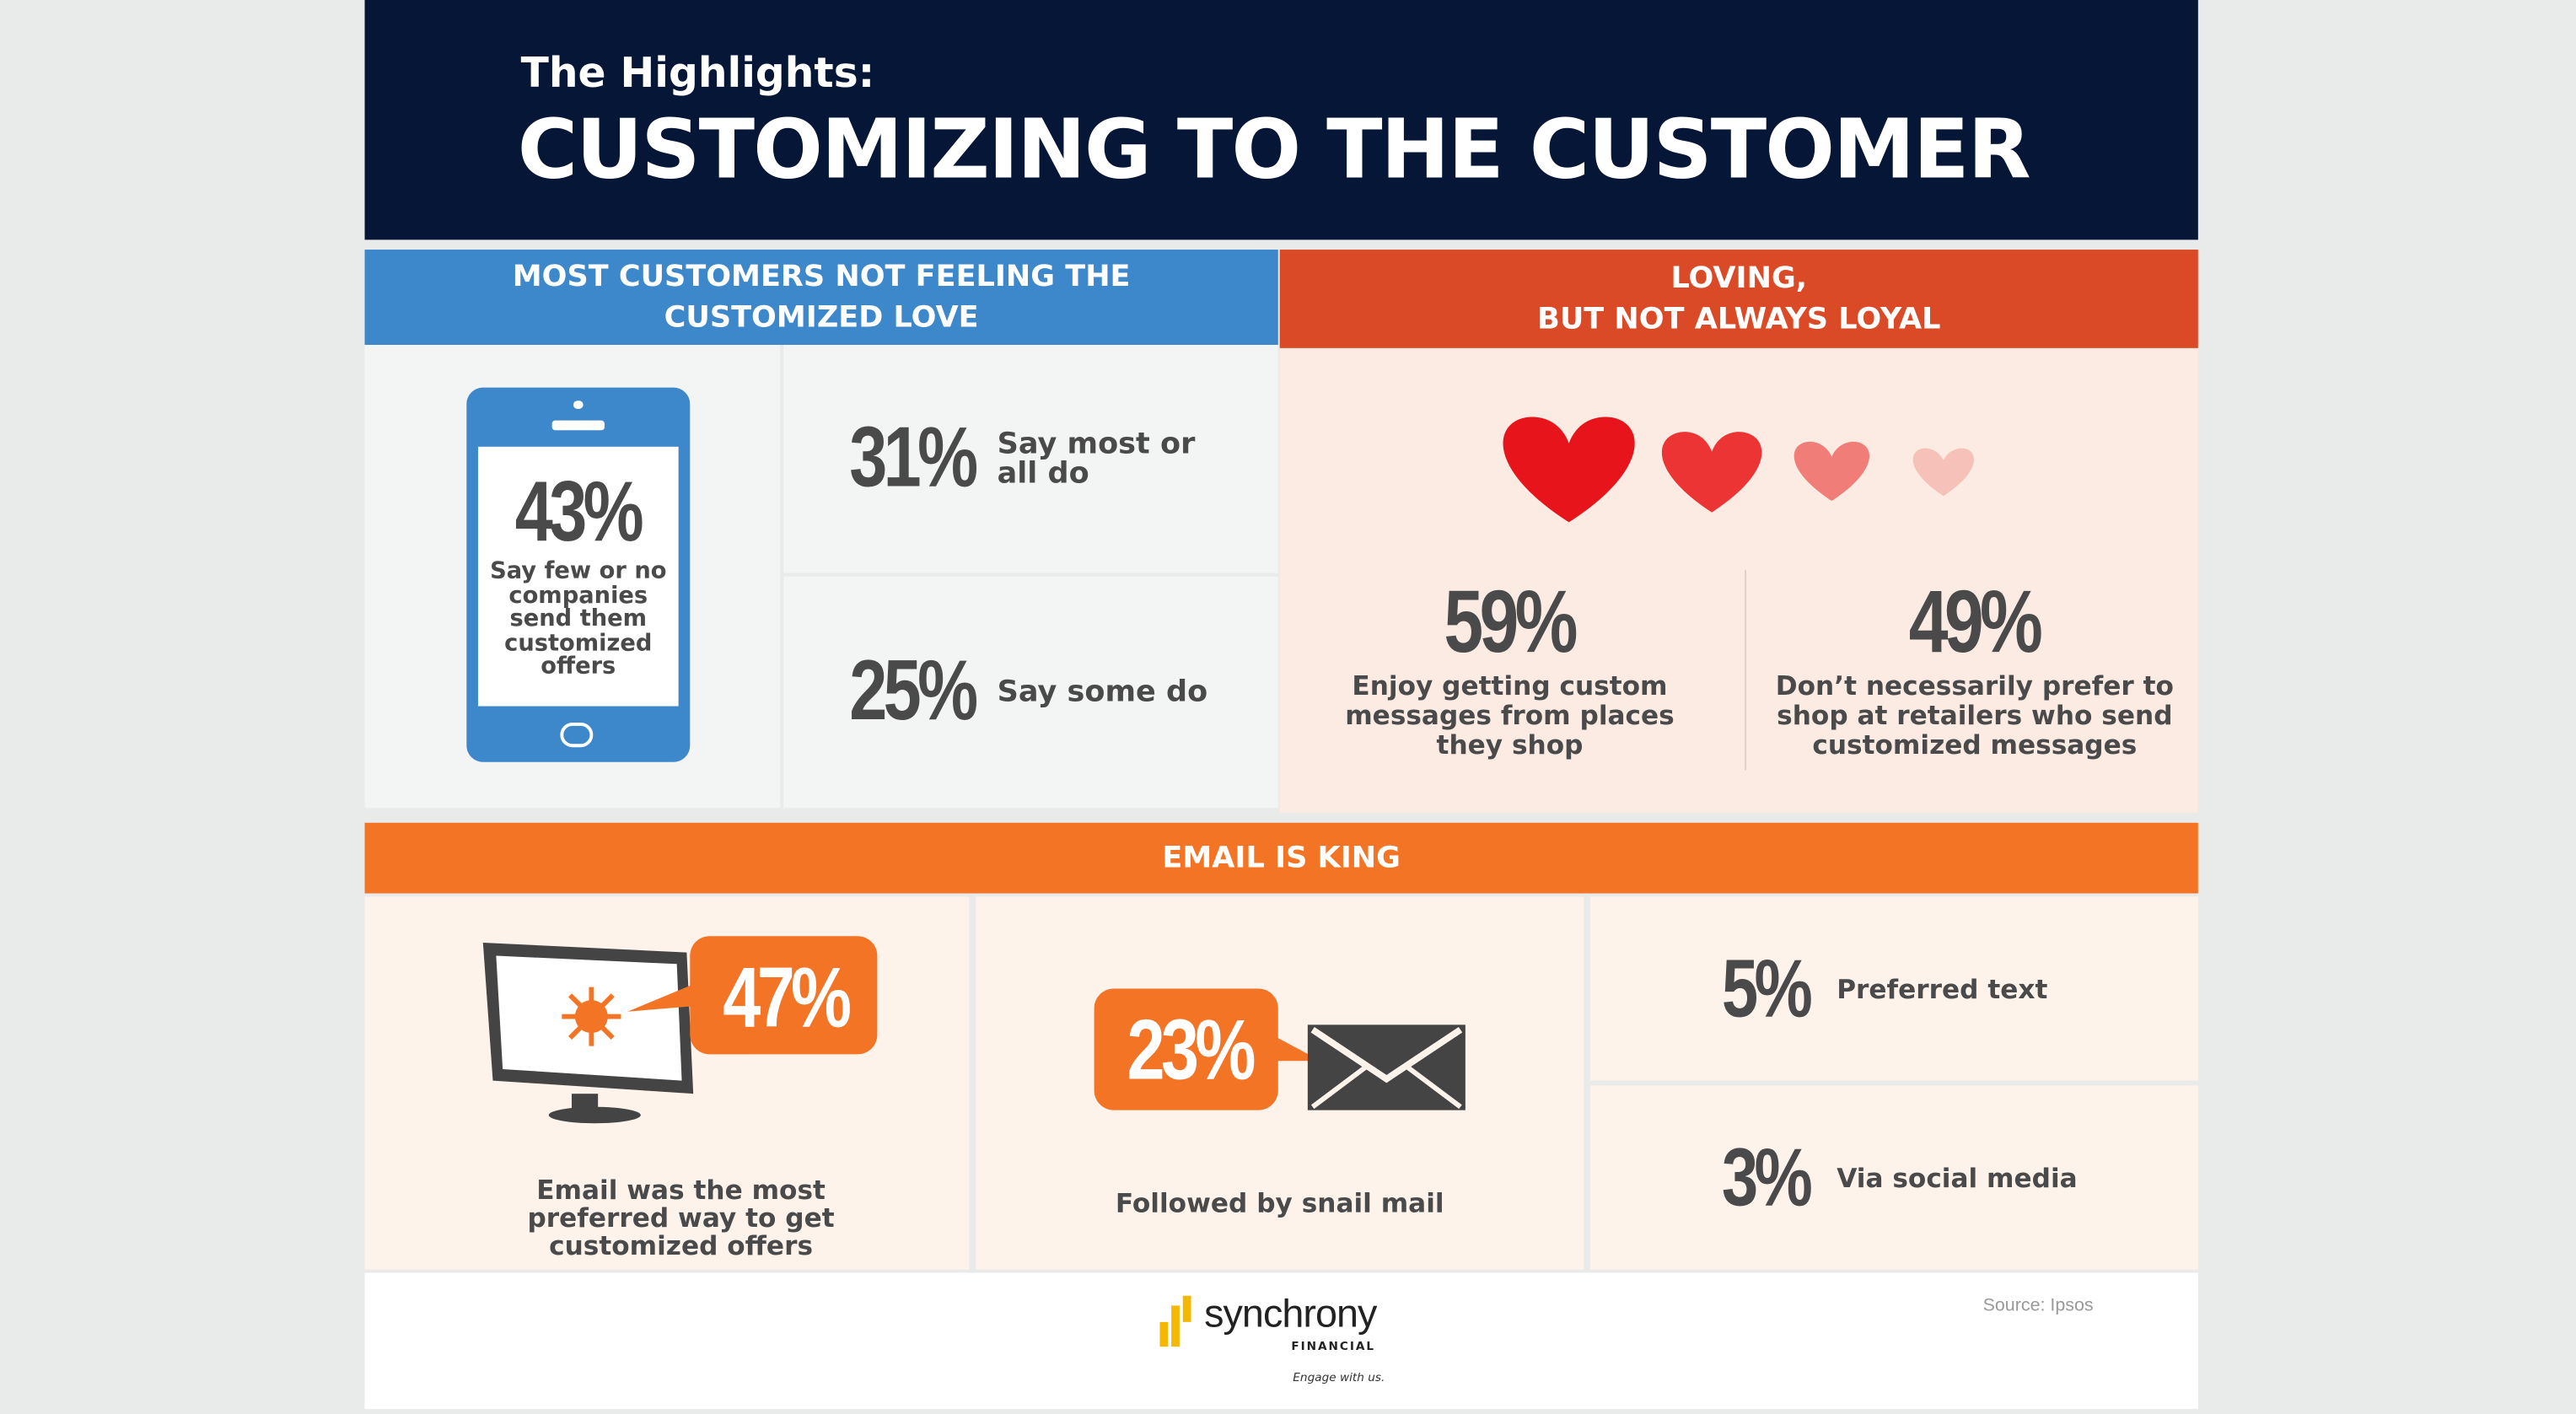 The height and width of the screenshot is (1414, 2576). What do you see at coordinates (1339, 1377) in the screenshot?
I see `tagline: Engage with us.` at bounding box center [1339, 1377].